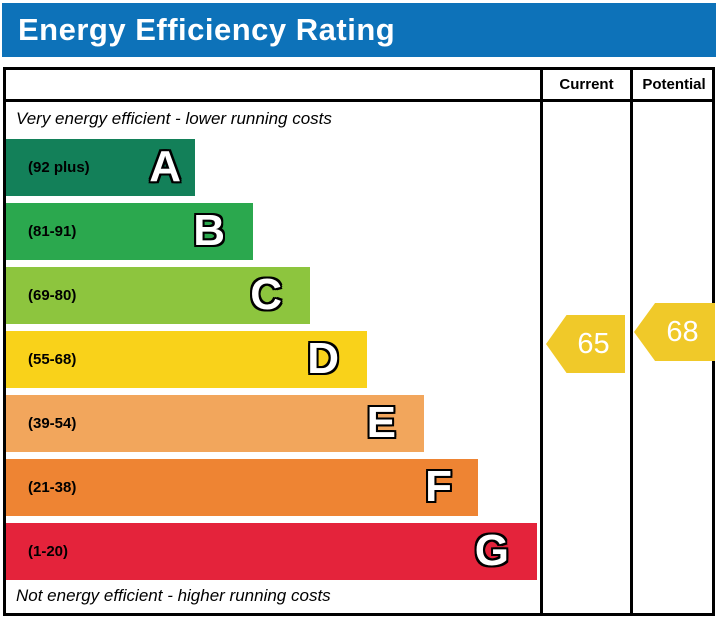 This screenshot has width=718, height=619. I want to click on current-rating-value: 65, so click(593, 343).